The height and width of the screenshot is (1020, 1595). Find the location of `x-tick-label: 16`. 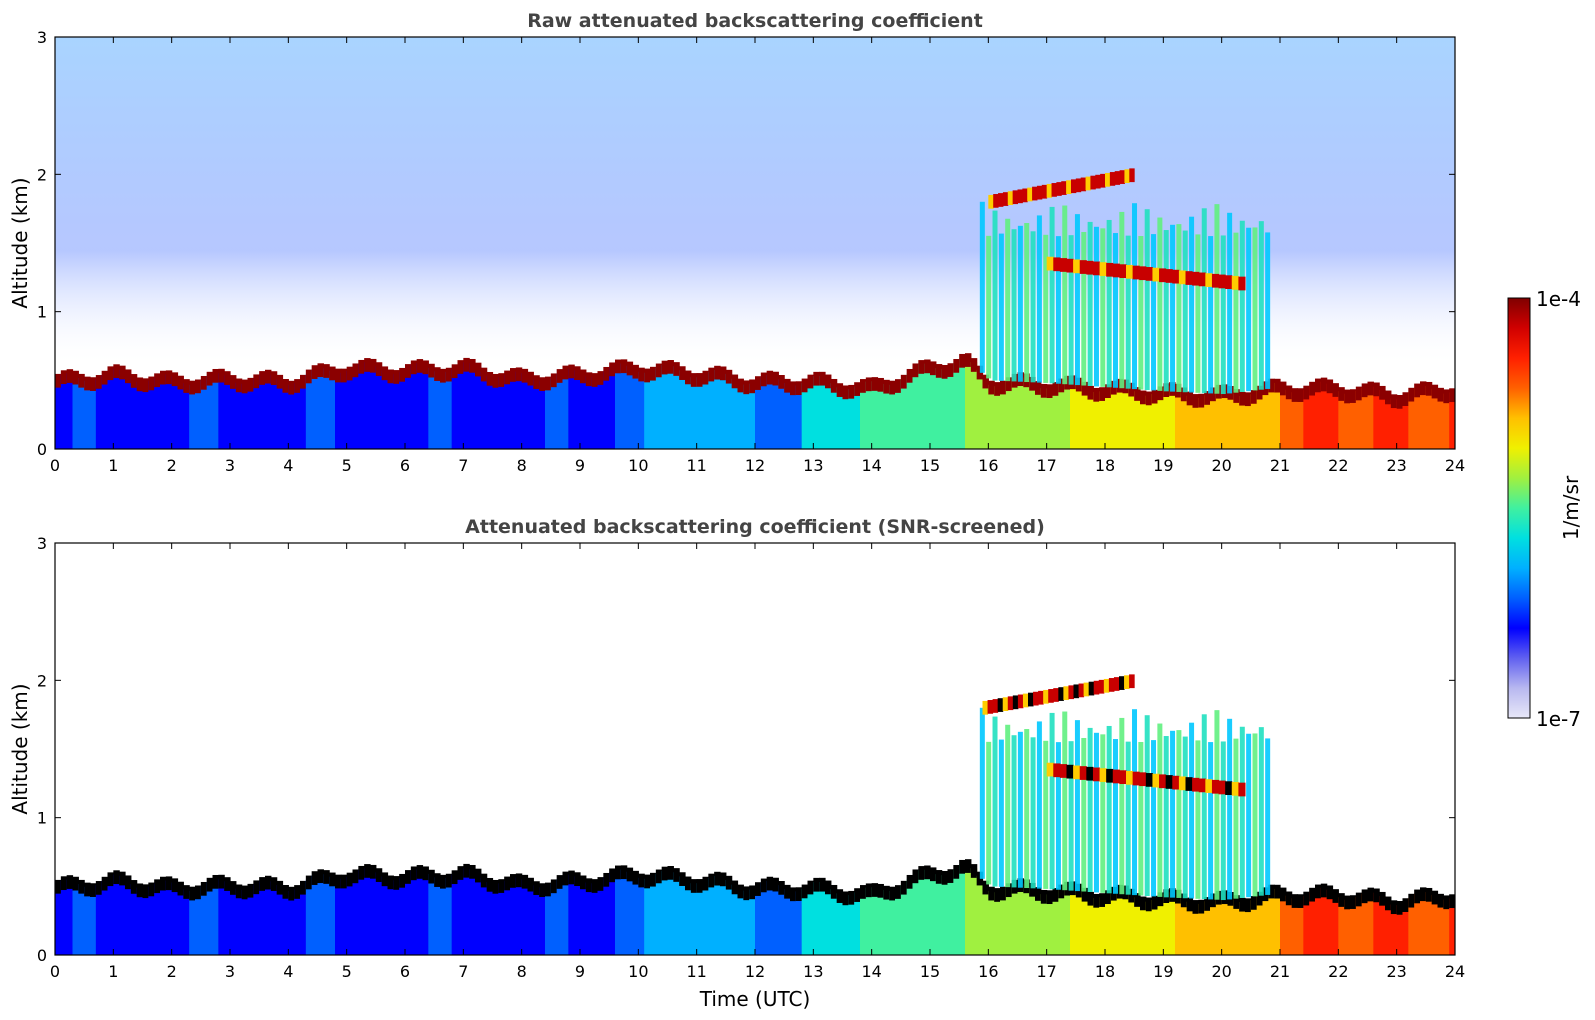

x-tick-label: 16 is located at coordinates (988, 971).